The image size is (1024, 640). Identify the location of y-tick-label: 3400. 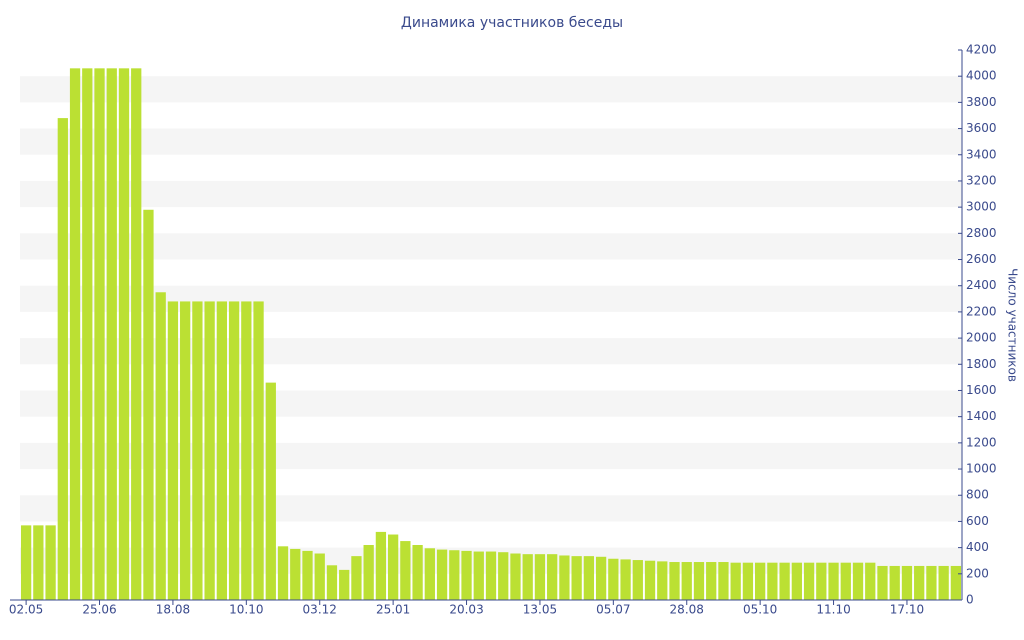
(981, 154).